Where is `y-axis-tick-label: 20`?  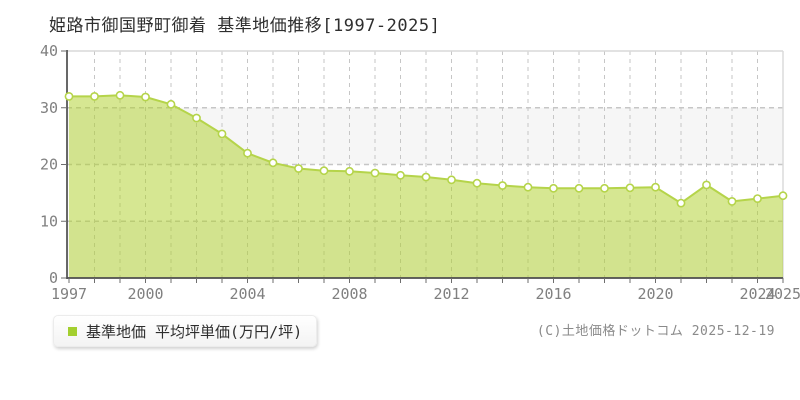
y-axis-tick-label: 20 is located at coordinates (49, 165).